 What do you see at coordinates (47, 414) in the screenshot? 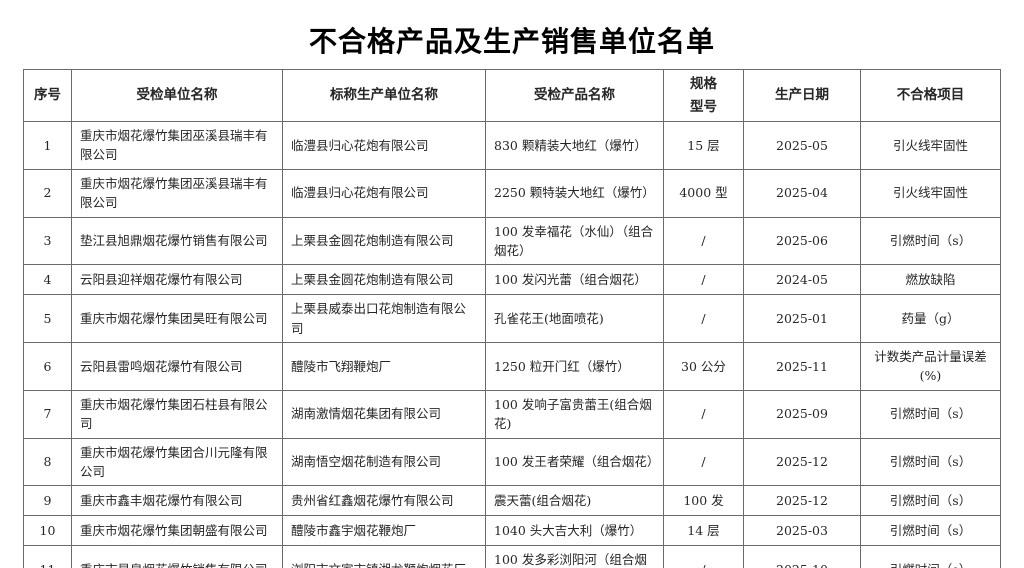
I see `cell-index: 7` at bounding box center [47, 414].